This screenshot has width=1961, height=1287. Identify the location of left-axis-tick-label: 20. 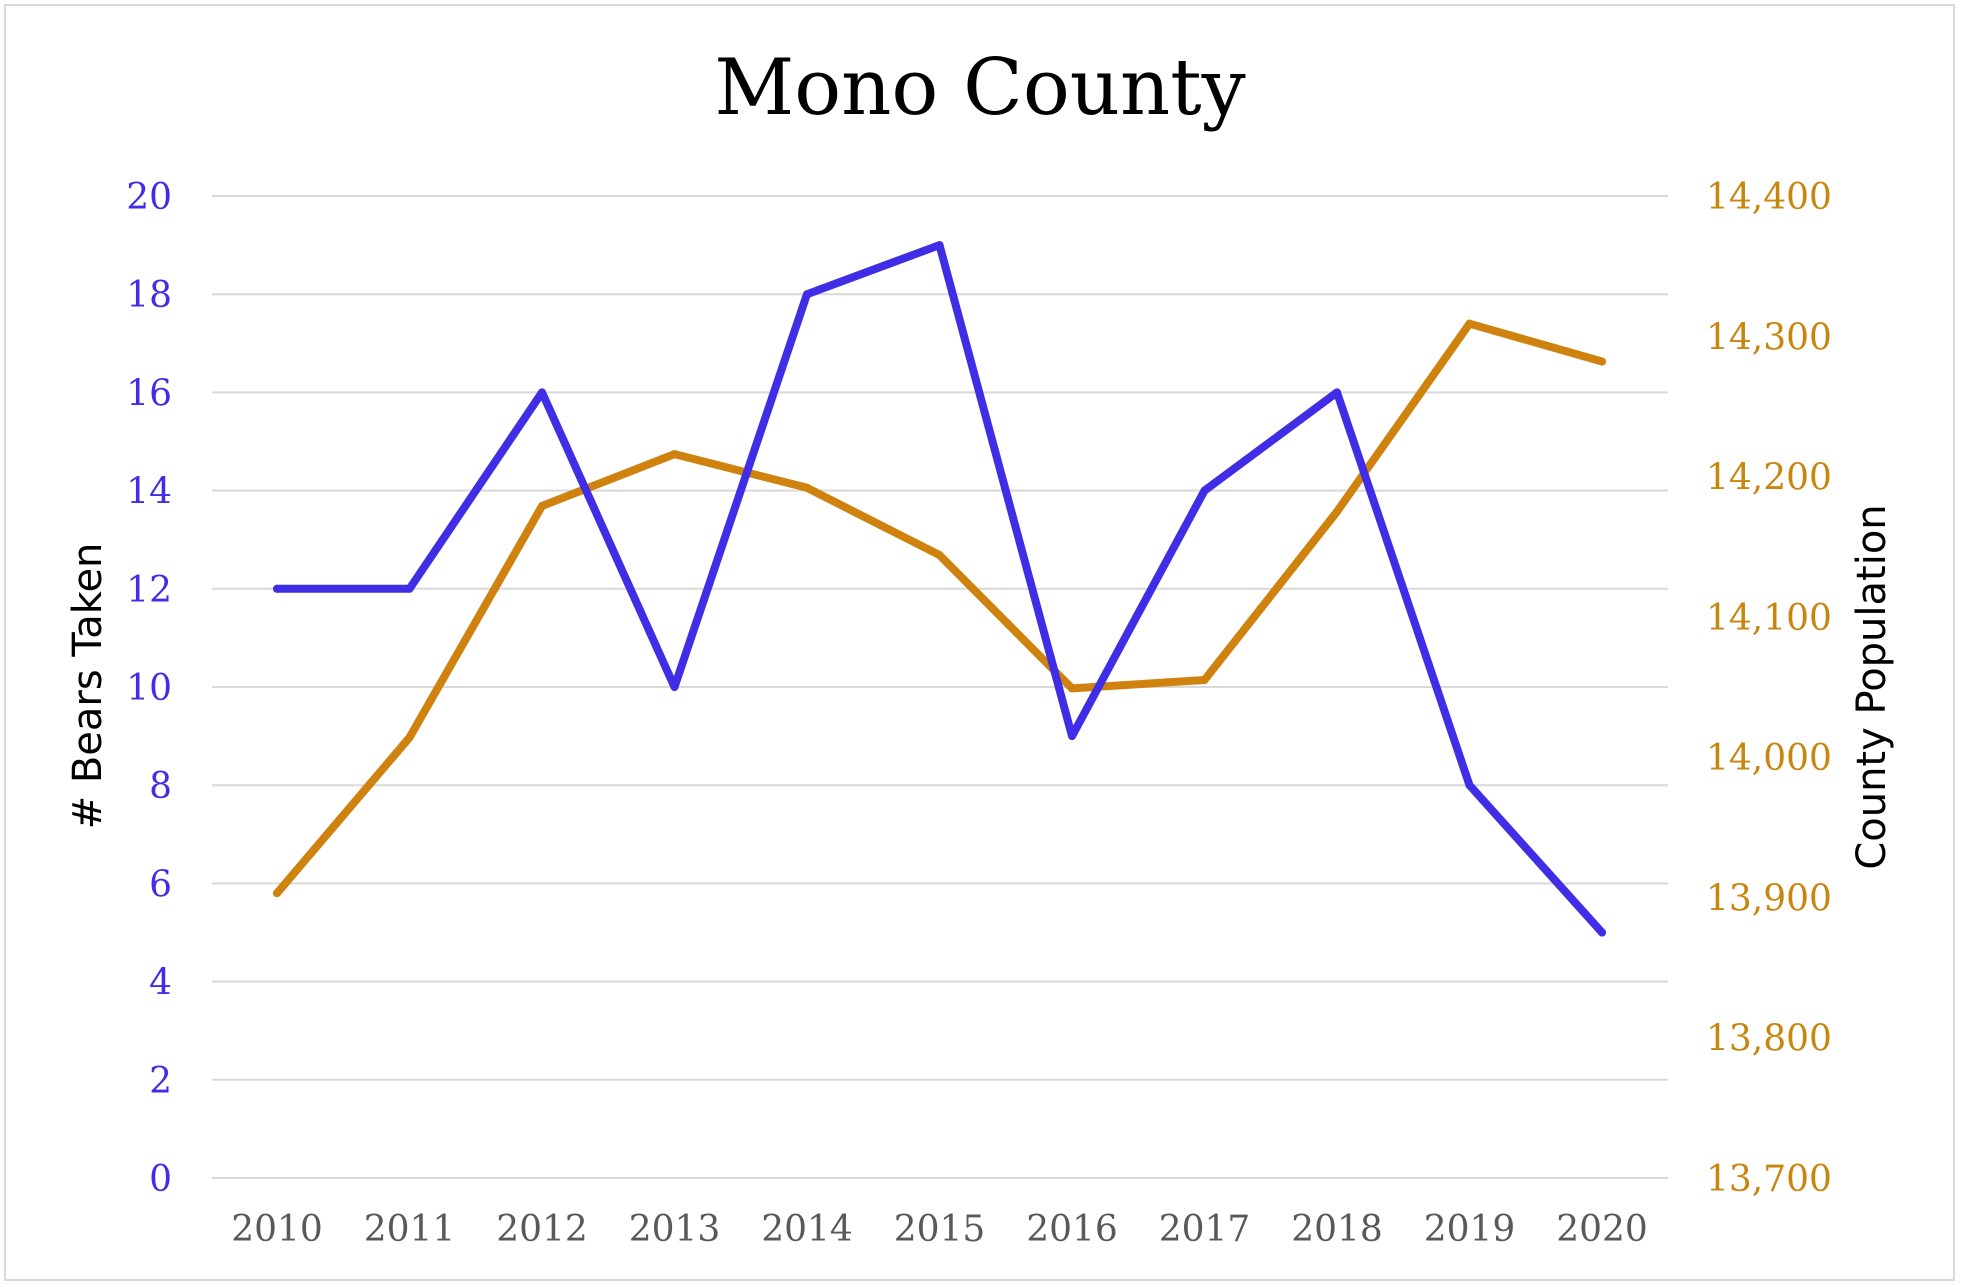
(149, 197).